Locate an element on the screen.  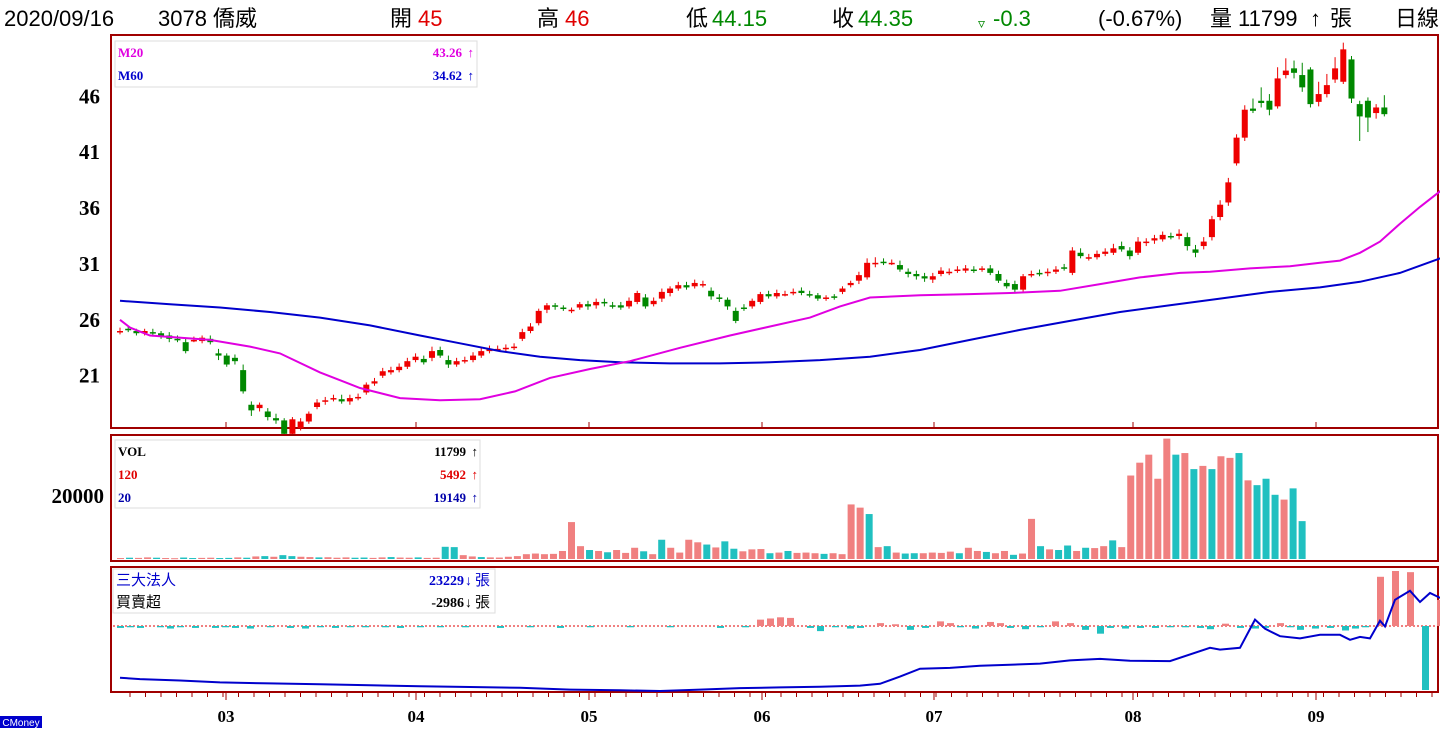
volume-value: 11799 is located at coordinates (1268, 18).